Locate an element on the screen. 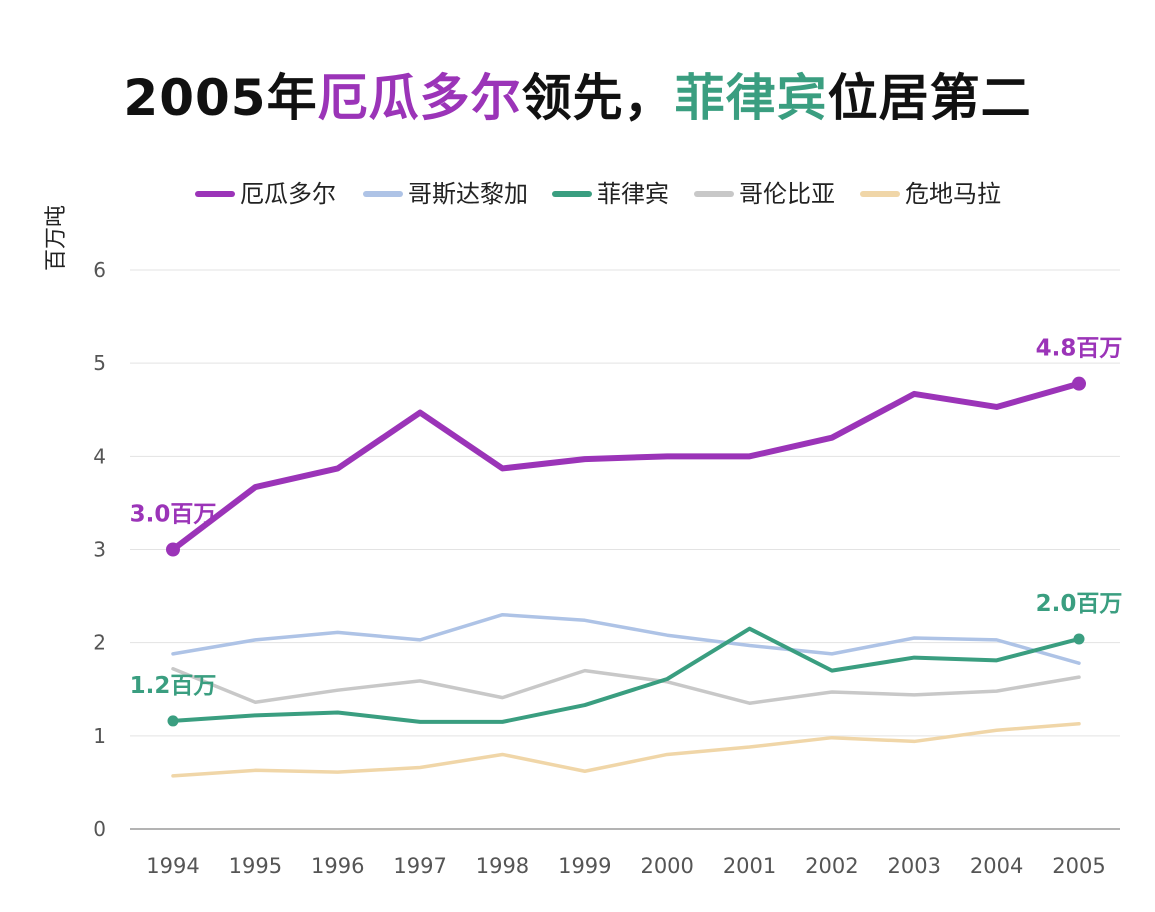 Image resolution: width=1155 pixels, height=912 pixels. x-tick-label: 2005 is located at coordinates (1078, 866).